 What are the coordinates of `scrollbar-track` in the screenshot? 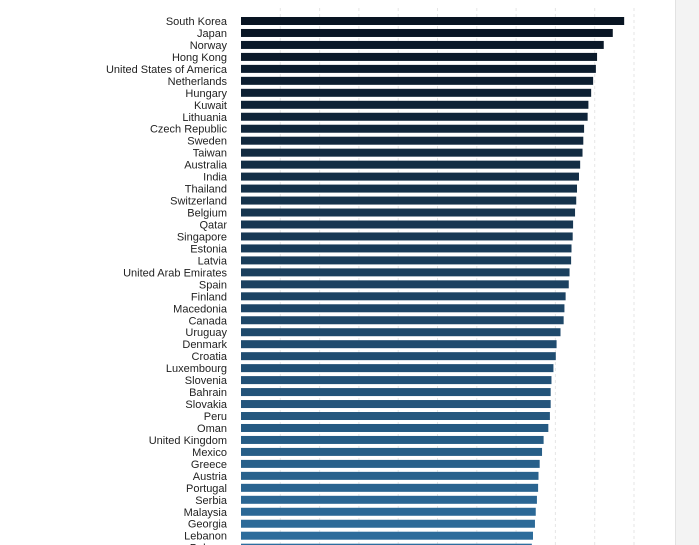 It's located at (687, 272).